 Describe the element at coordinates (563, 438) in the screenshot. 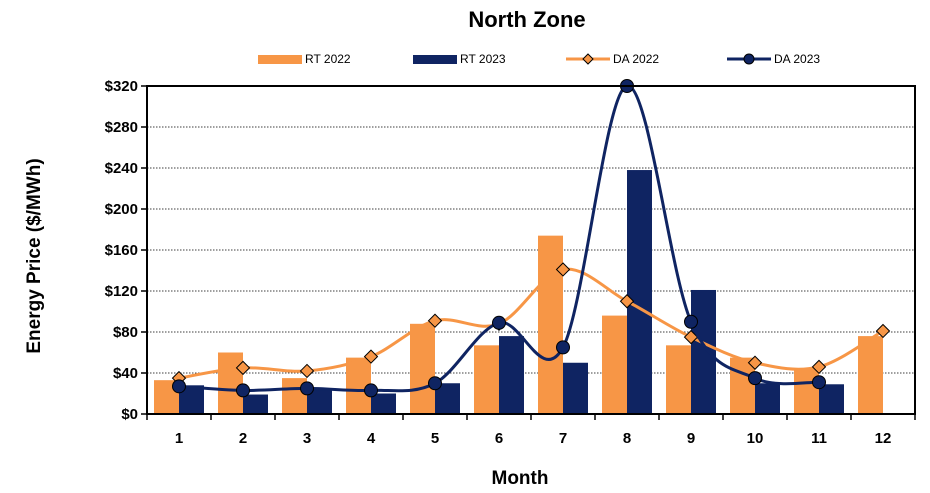

I see `x-tick-label: 7` at that location.